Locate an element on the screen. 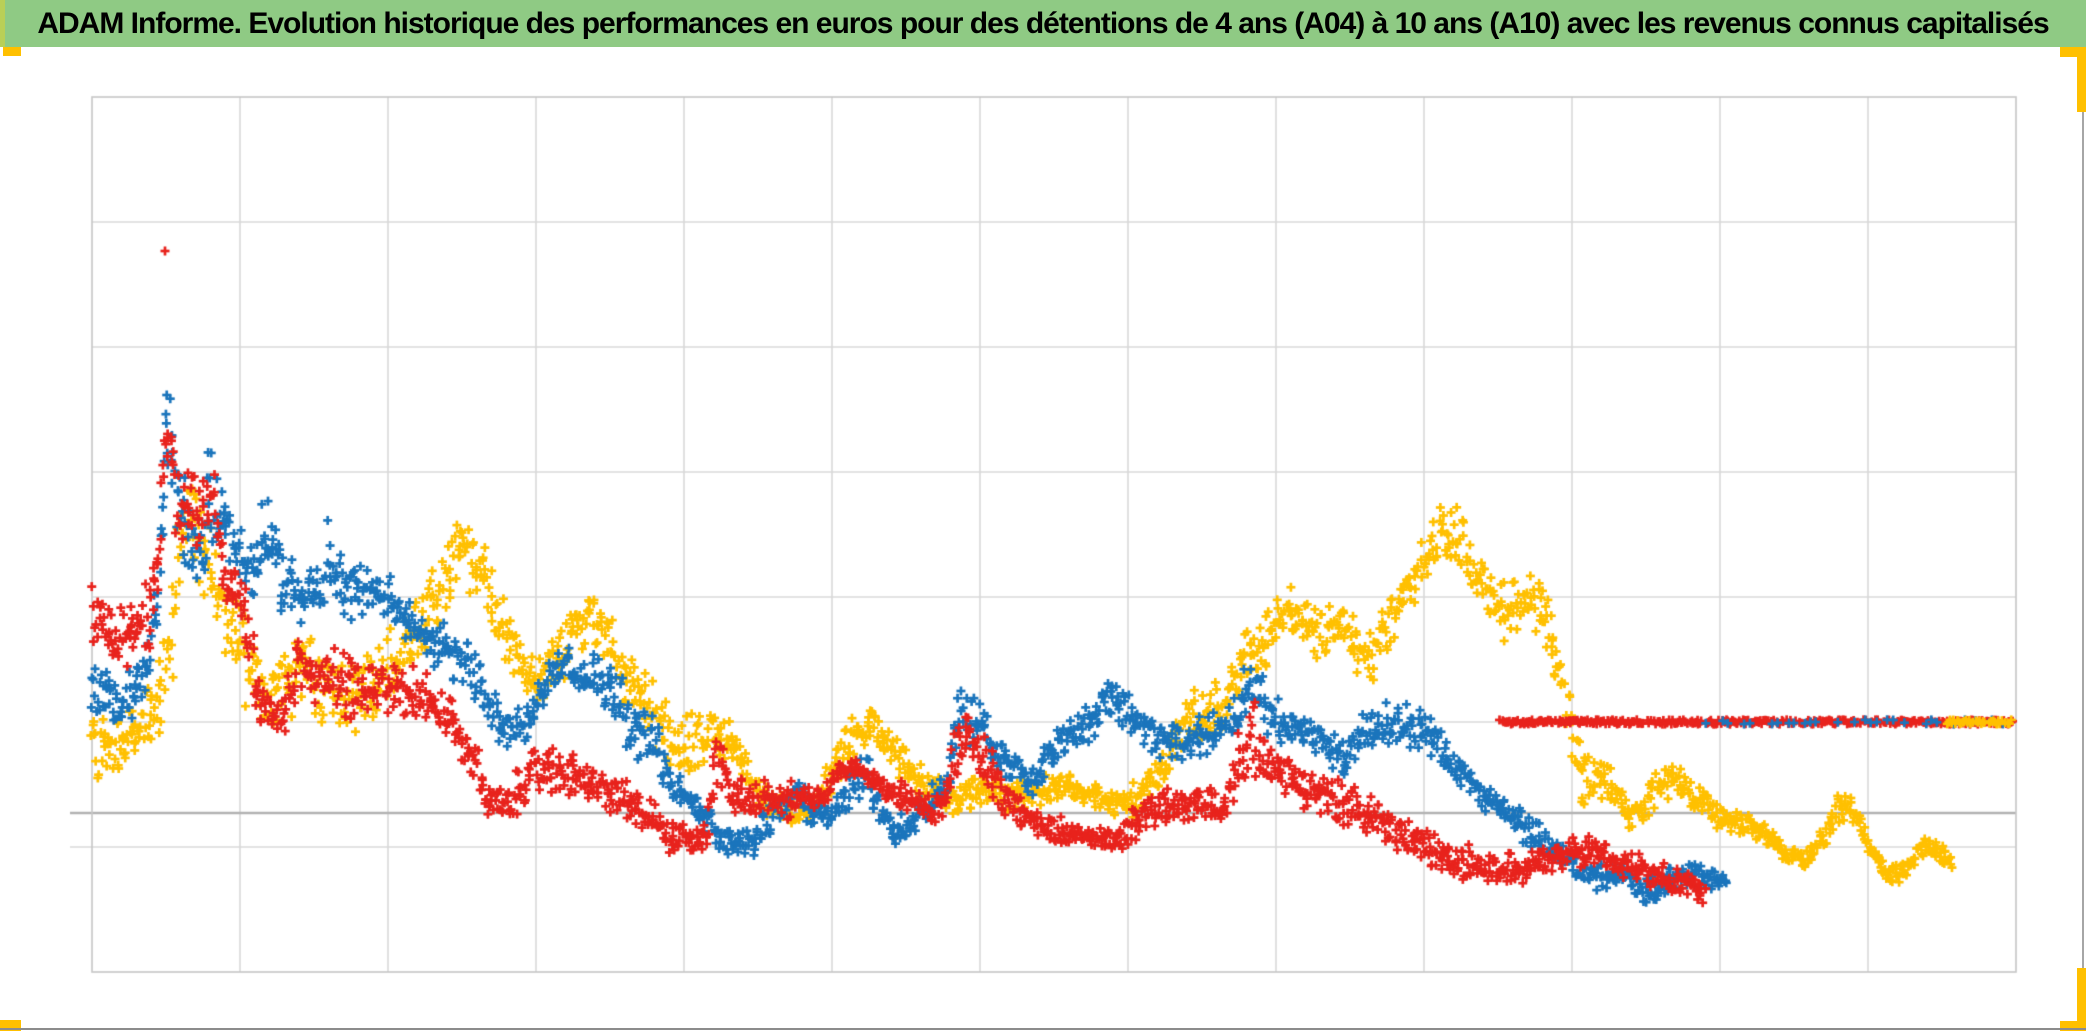 This screenshot has width=2086, height=1031. bottom-border-line is located at coordinates (1043, 1029).